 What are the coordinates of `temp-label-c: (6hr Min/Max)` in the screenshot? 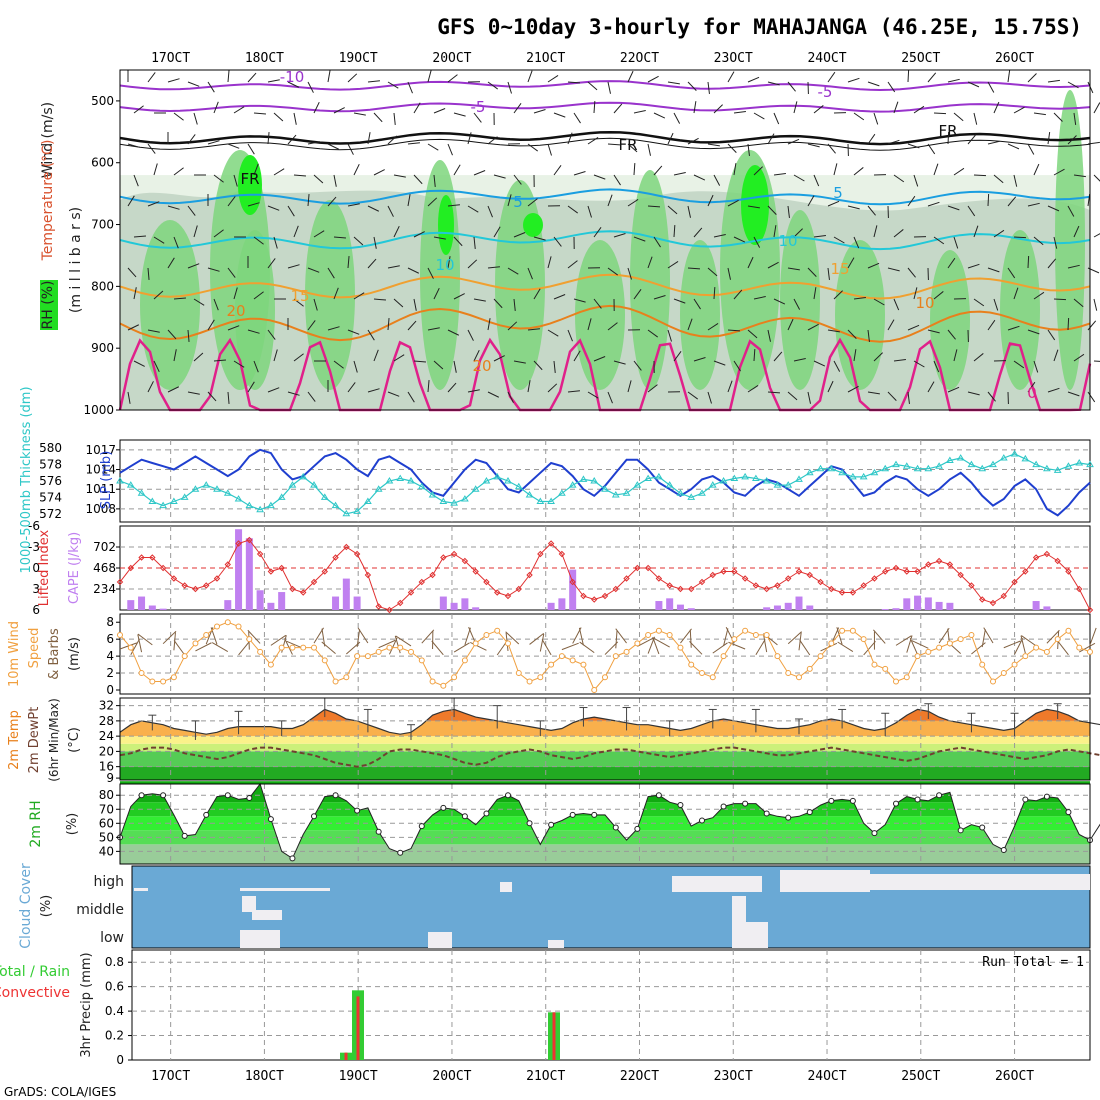 It's located at (54, 740).